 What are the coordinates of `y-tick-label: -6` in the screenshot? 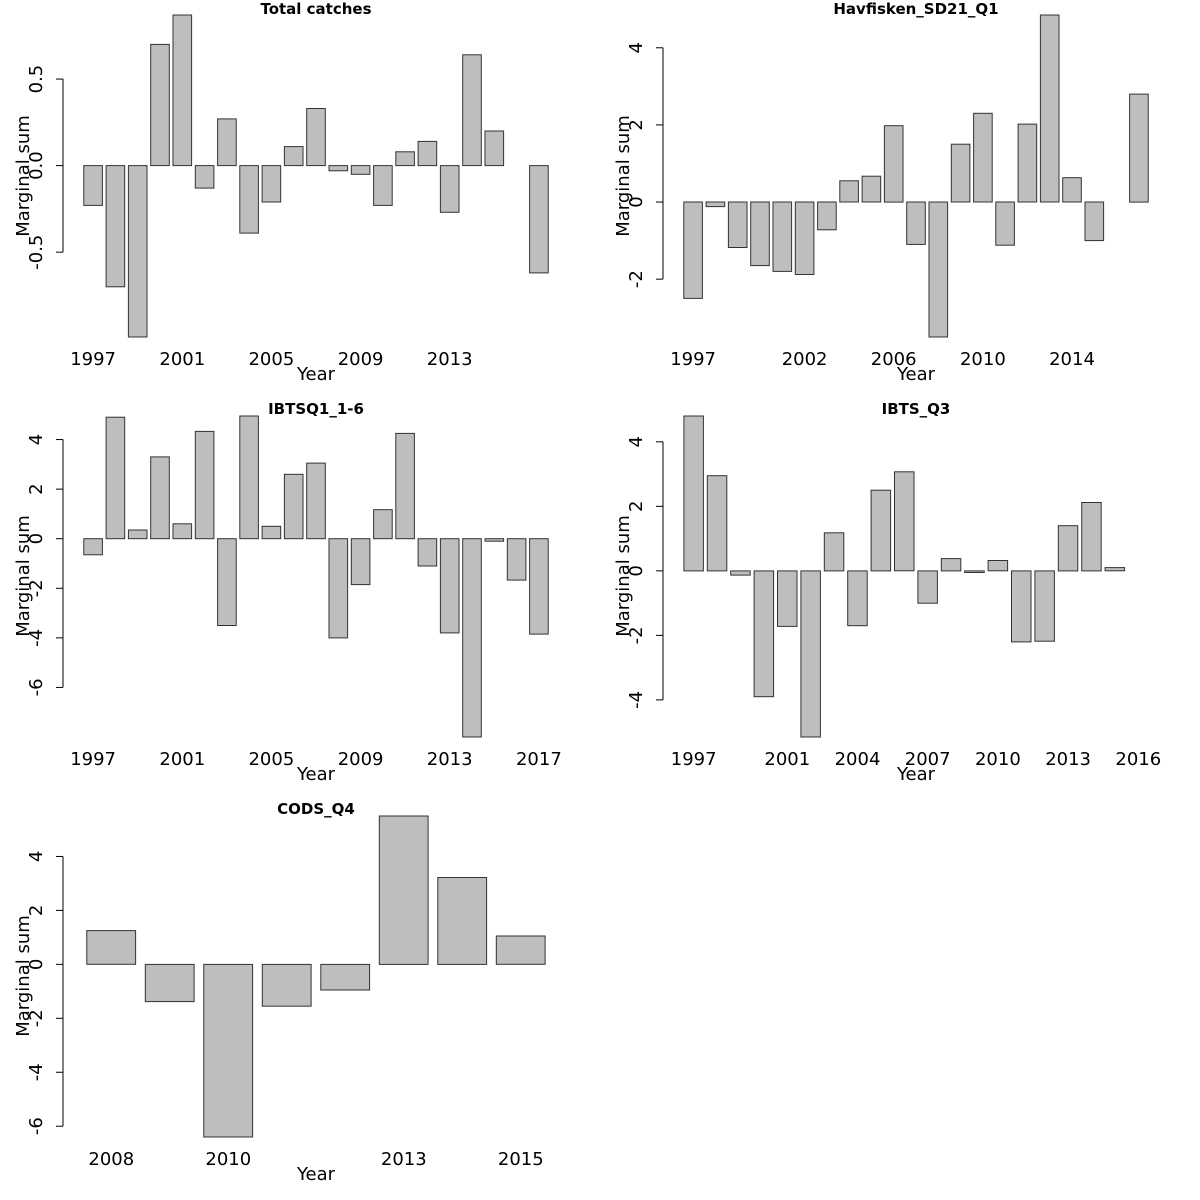 It's located at (36, 1126).